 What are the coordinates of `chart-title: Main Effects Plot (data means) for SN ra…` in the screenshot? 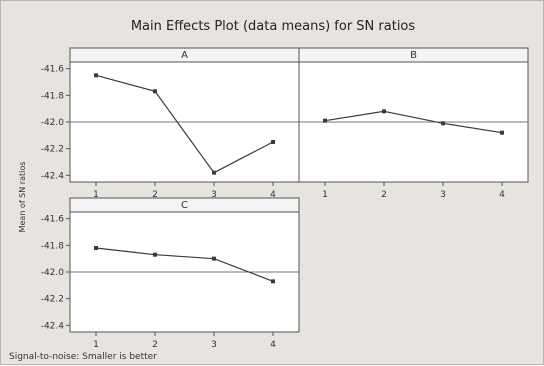 It's located at (273, 26).